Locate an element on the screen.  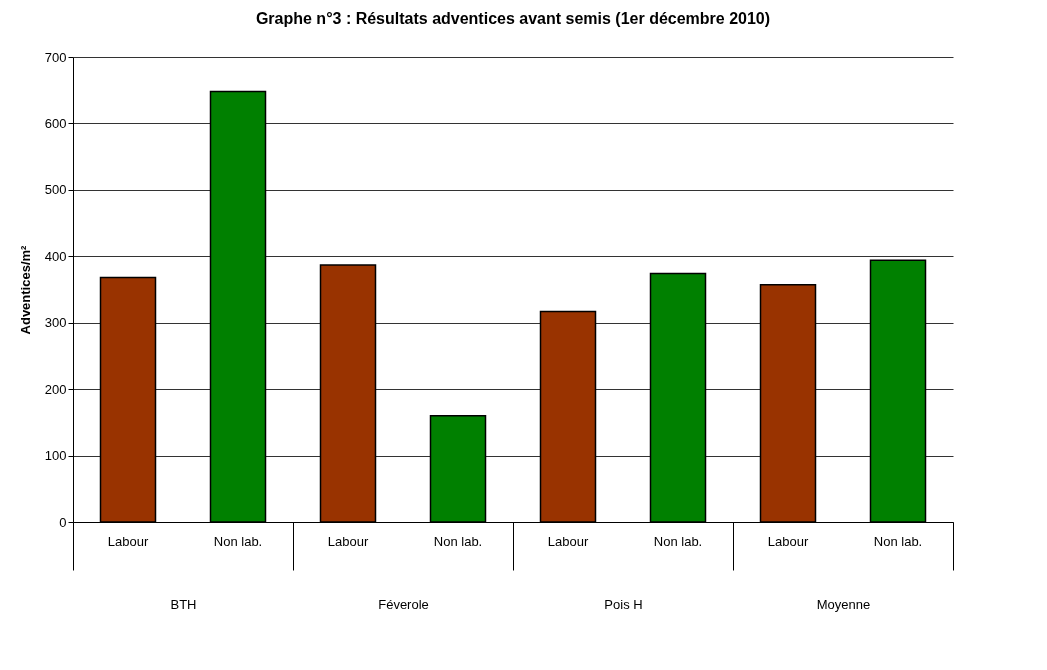
y-tick-label: 0 is located at coordinates (63, 522).